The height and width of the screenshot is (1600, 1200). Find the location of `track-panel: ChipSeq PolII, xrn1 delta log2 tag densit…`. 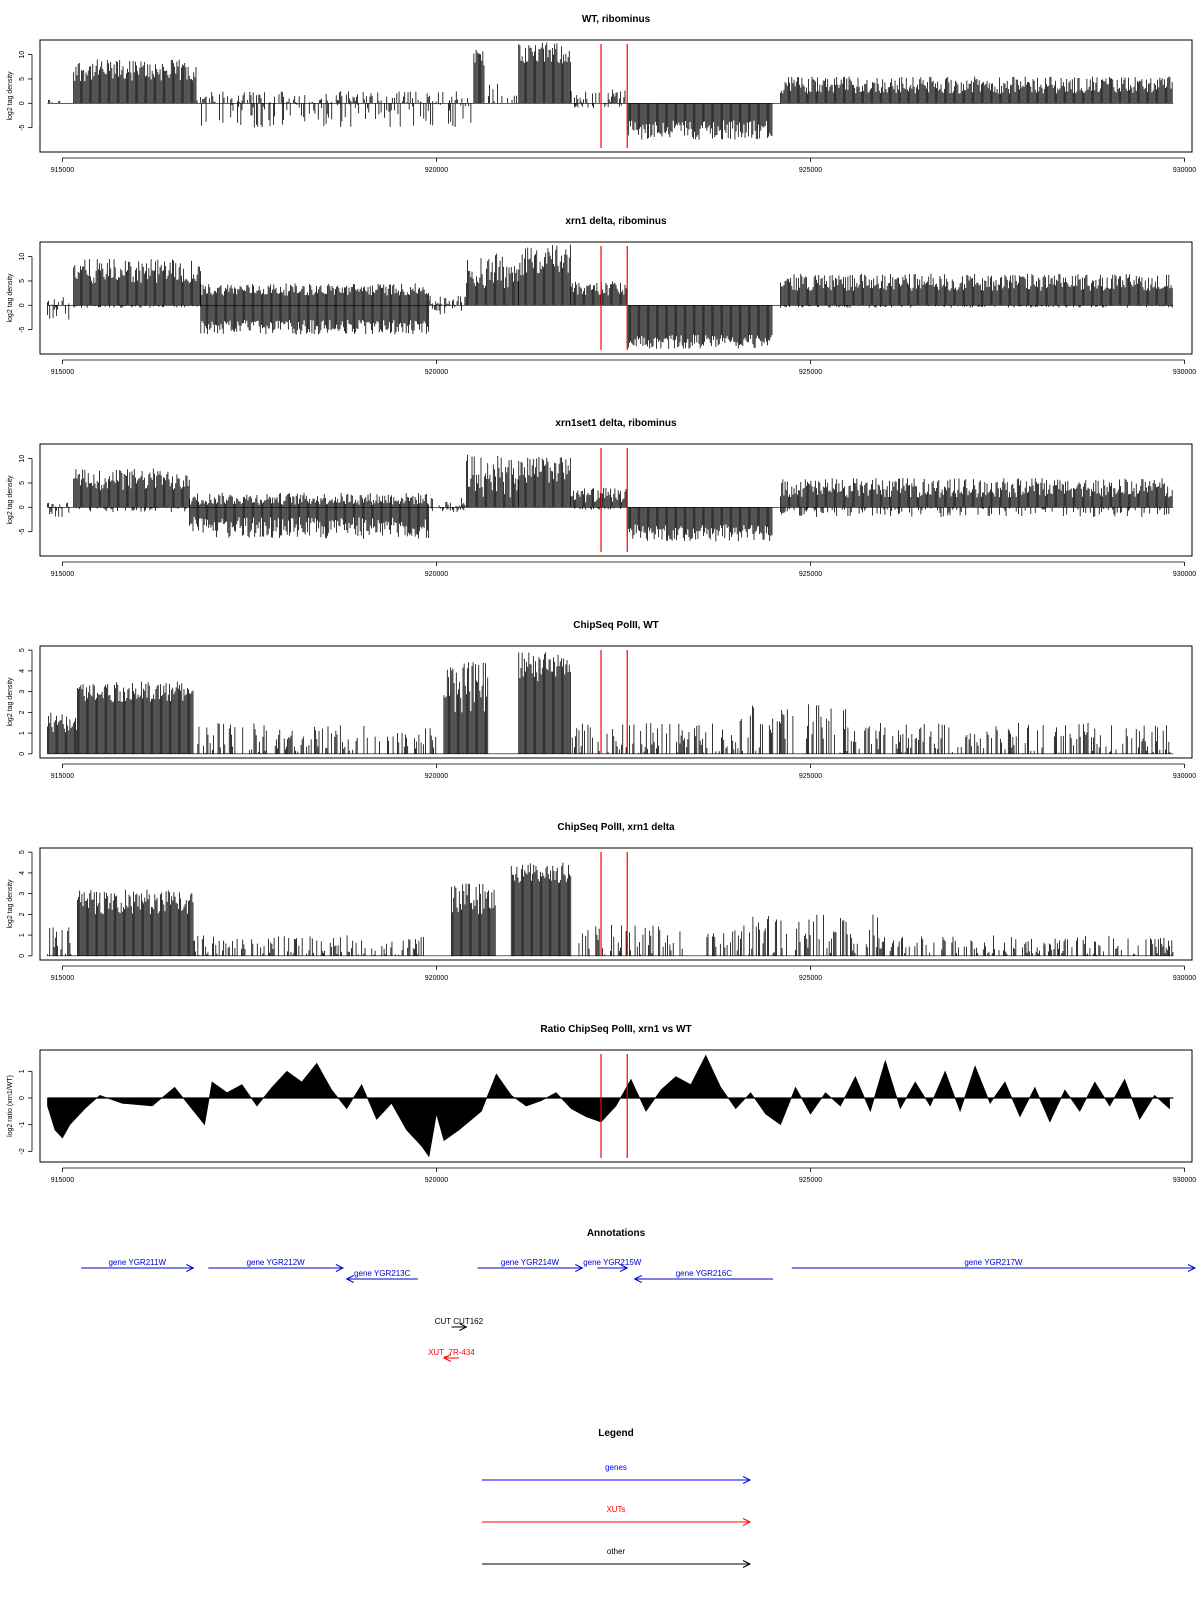

track-panel: ChipSeq PolII, xrn1 delta log2 tag densit… is located at coordinates (601, 902).